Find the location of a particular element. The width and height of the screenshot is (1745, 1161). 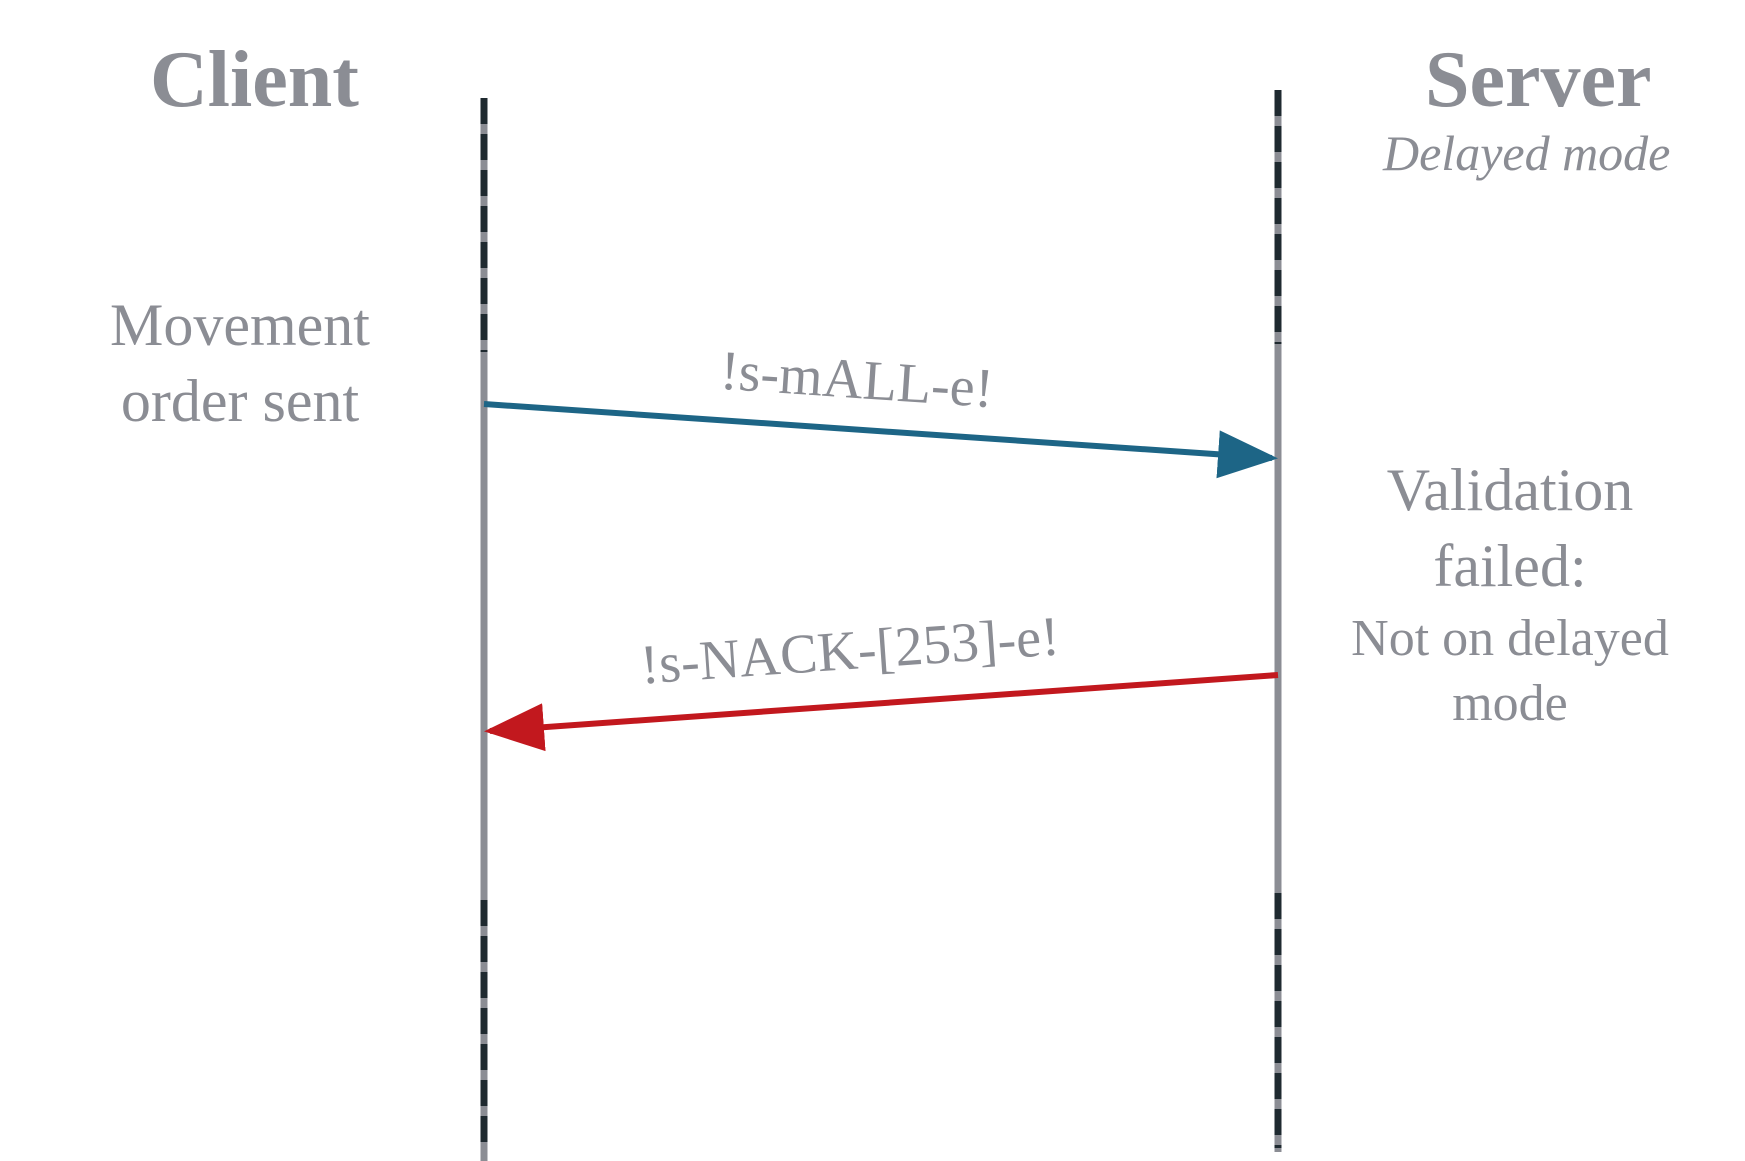

server-event-line-1: Validation is located at coordinates (1510, 490).